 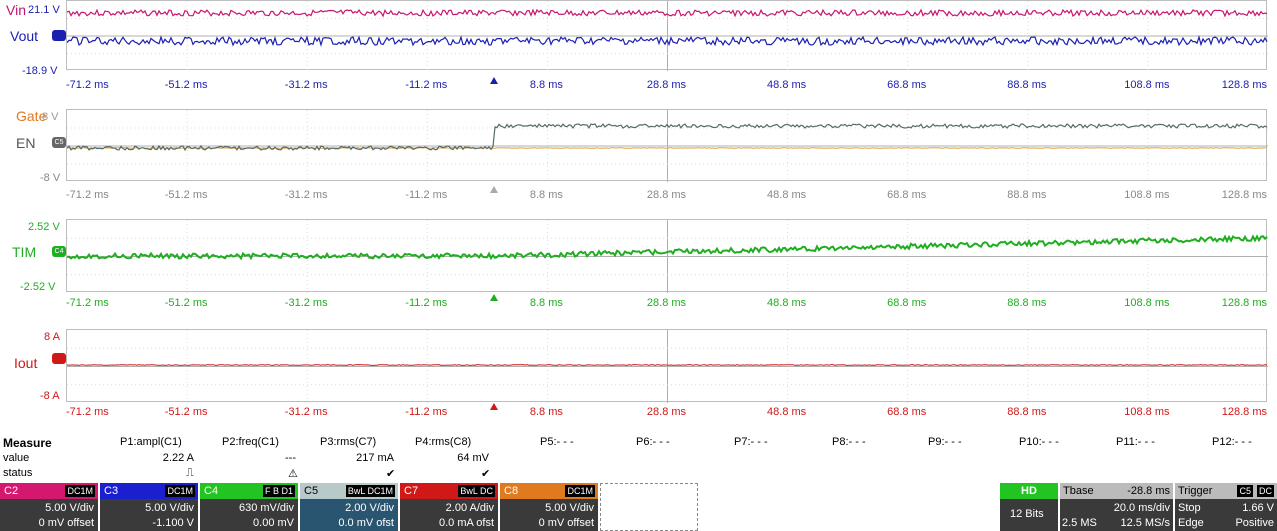 I want to click on channel-vdiv: 2.00 A/div, so click(x=469, y=508).